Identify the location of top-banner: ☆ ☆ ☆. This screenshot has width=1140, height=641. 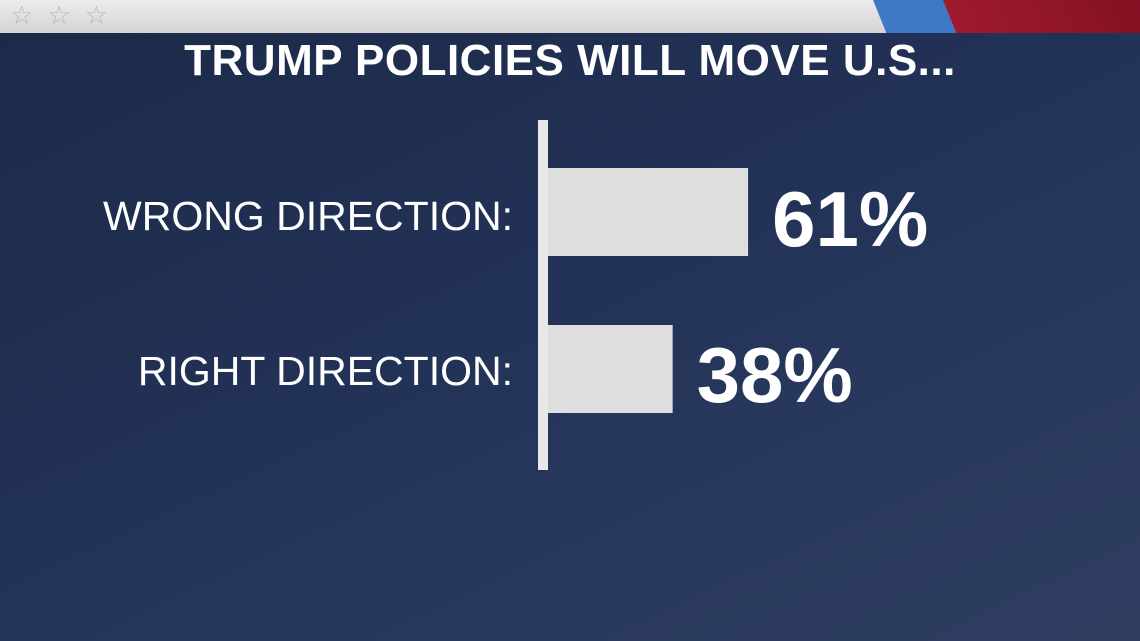
(570, 16).